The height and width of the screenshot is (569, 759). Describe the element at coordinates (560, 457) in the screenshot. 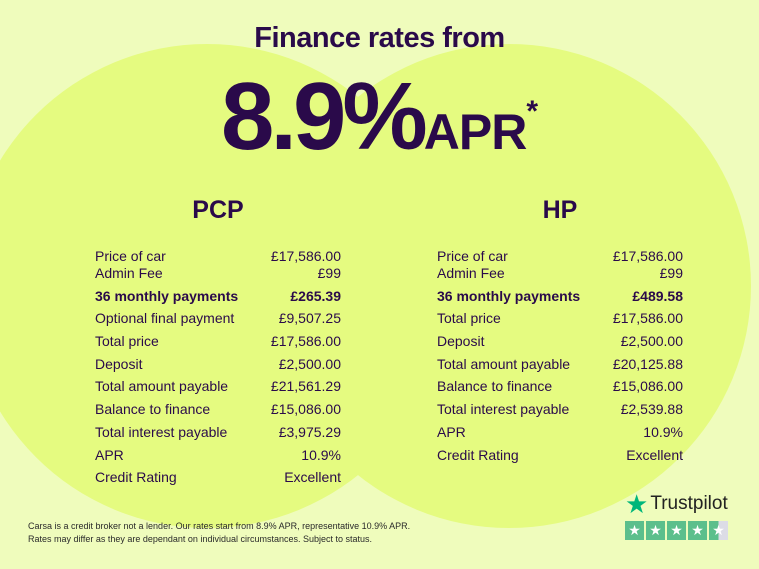

I see `hp-row: Credit Rating Excellent` at that location.